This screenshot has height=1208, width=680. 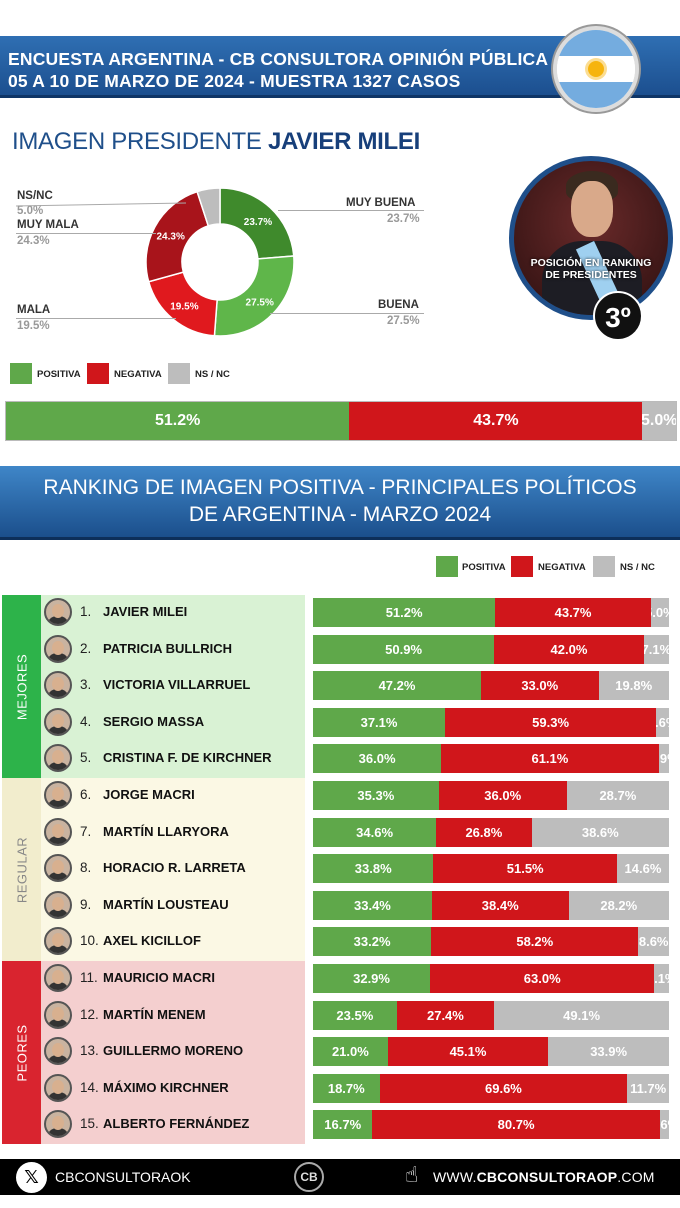 I want to click on bar-nsnc: 2.6%, so click(x=664, y=1125).